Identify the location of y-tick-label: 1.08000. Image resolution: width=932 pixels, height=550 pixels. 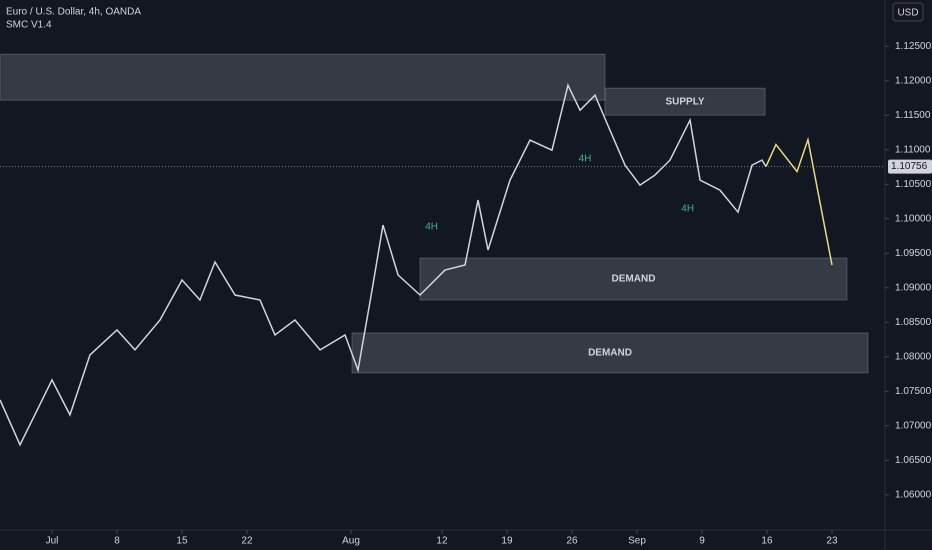
(913, 356).